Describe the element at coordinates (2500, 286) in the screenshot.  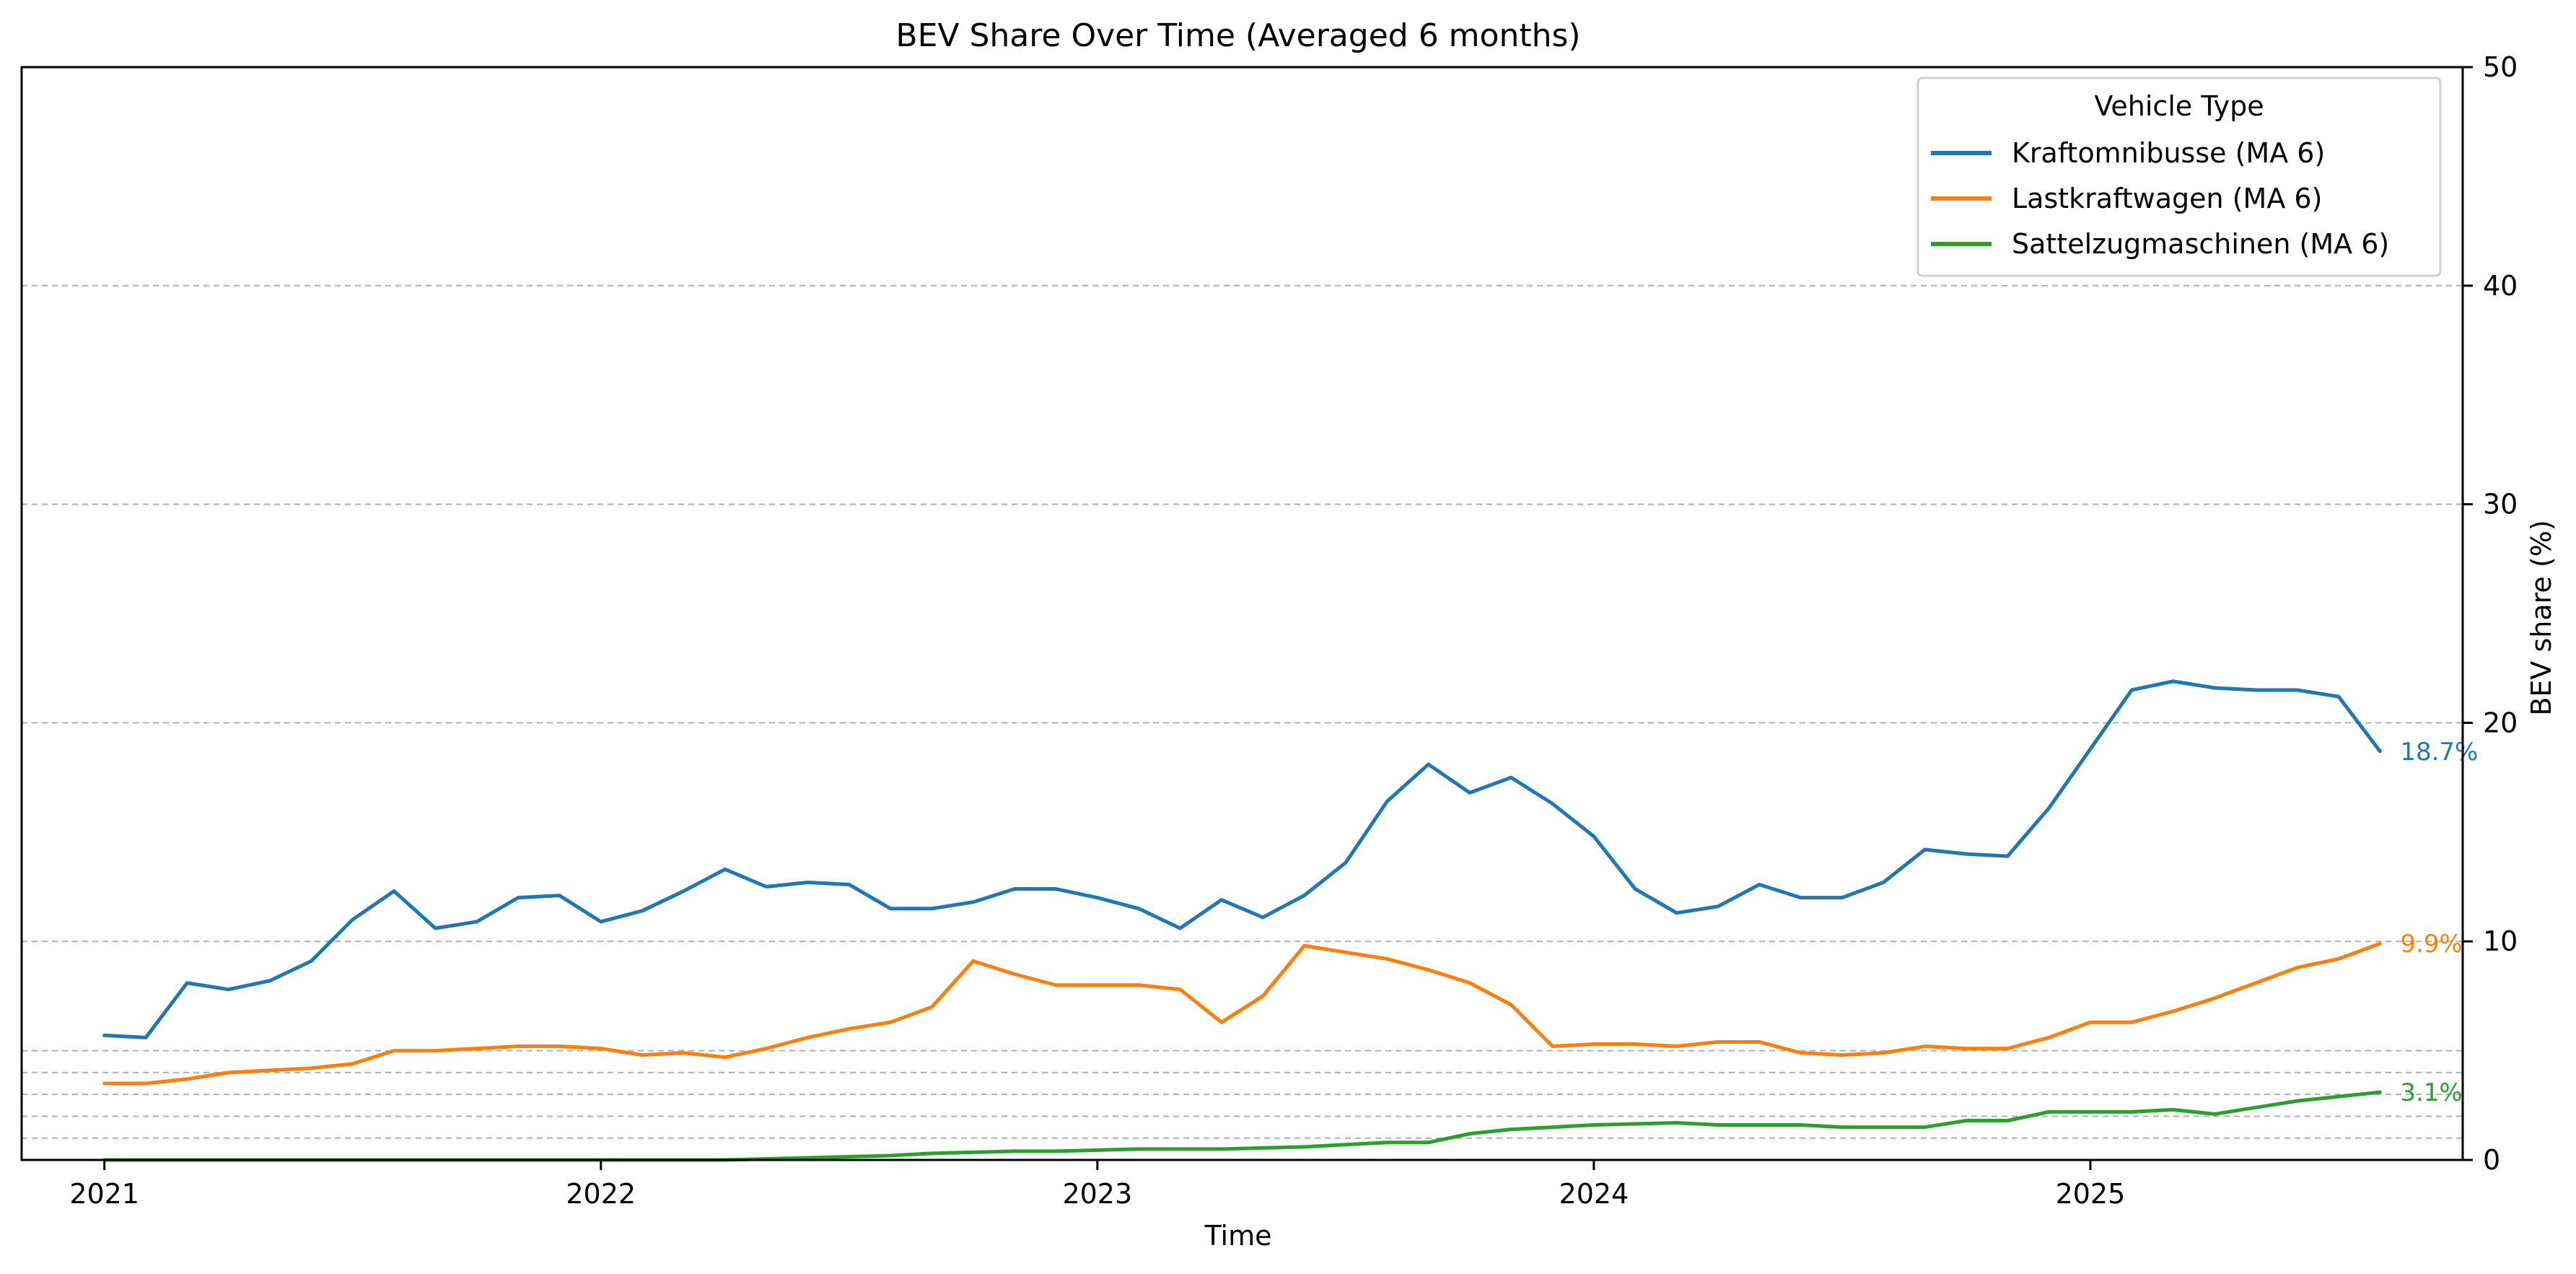
I see `y-tick-label: 40` at that location.